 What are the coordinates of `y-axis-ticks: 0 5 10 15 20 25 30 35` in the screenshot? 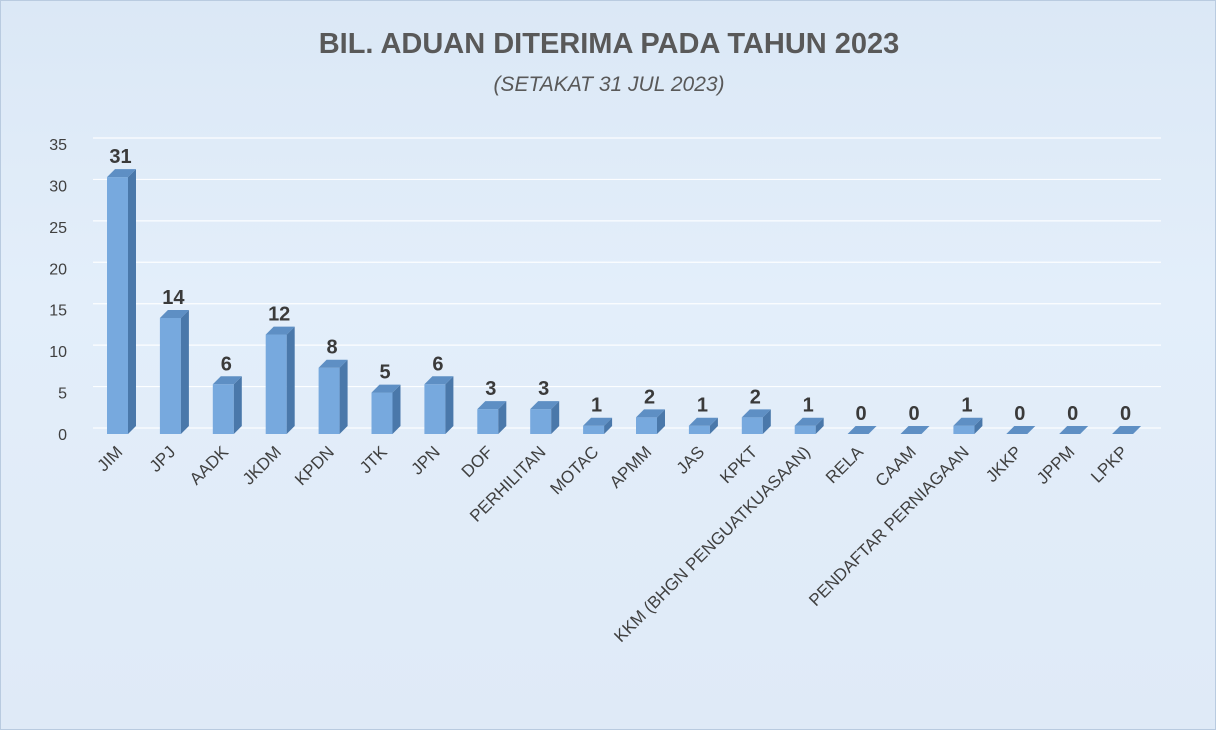 It's located at (58, 290).